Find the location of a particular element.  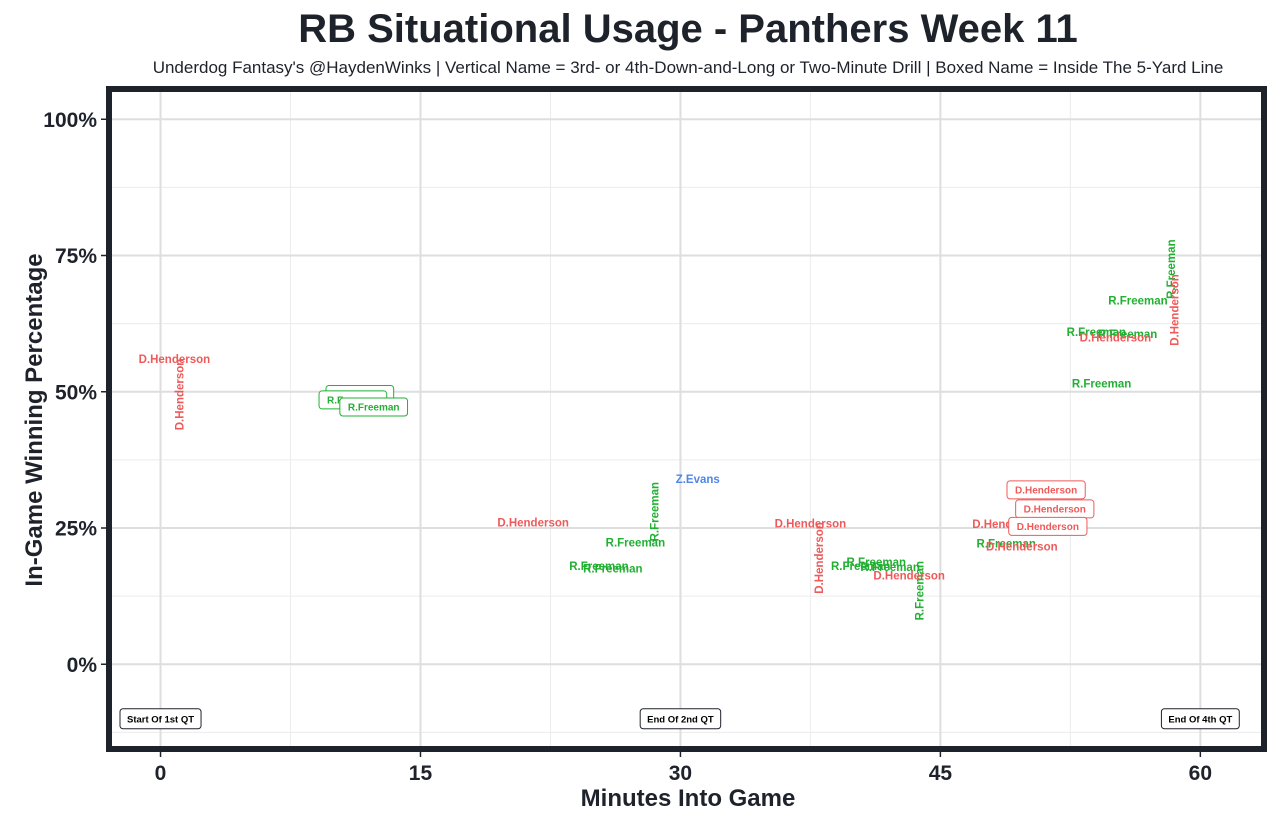

quarter-annotation: End Of 4th QT is located at coordinates (1200, 719).